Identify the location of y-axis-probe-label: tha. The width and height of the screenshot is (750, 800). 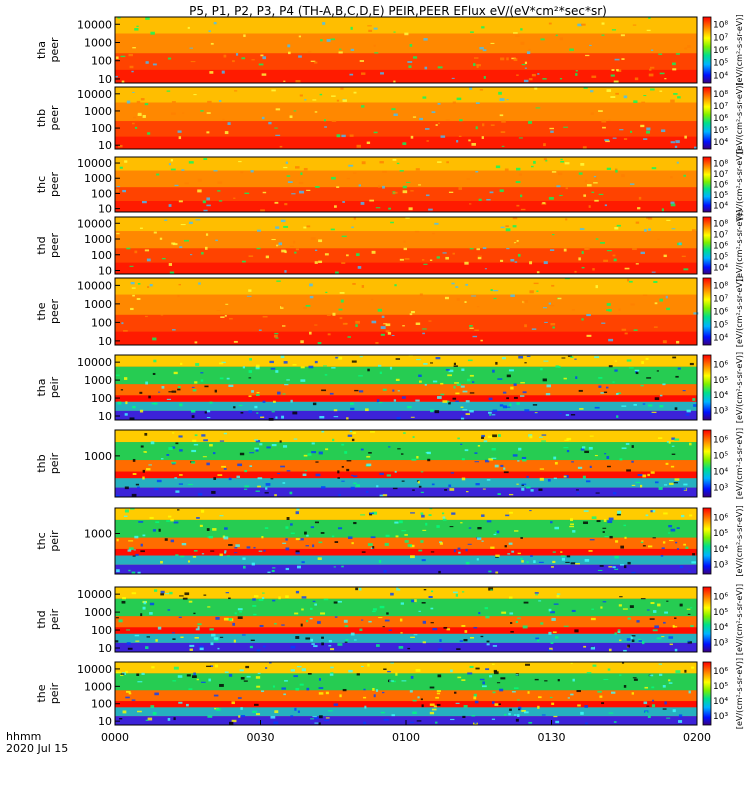
(41, 50).